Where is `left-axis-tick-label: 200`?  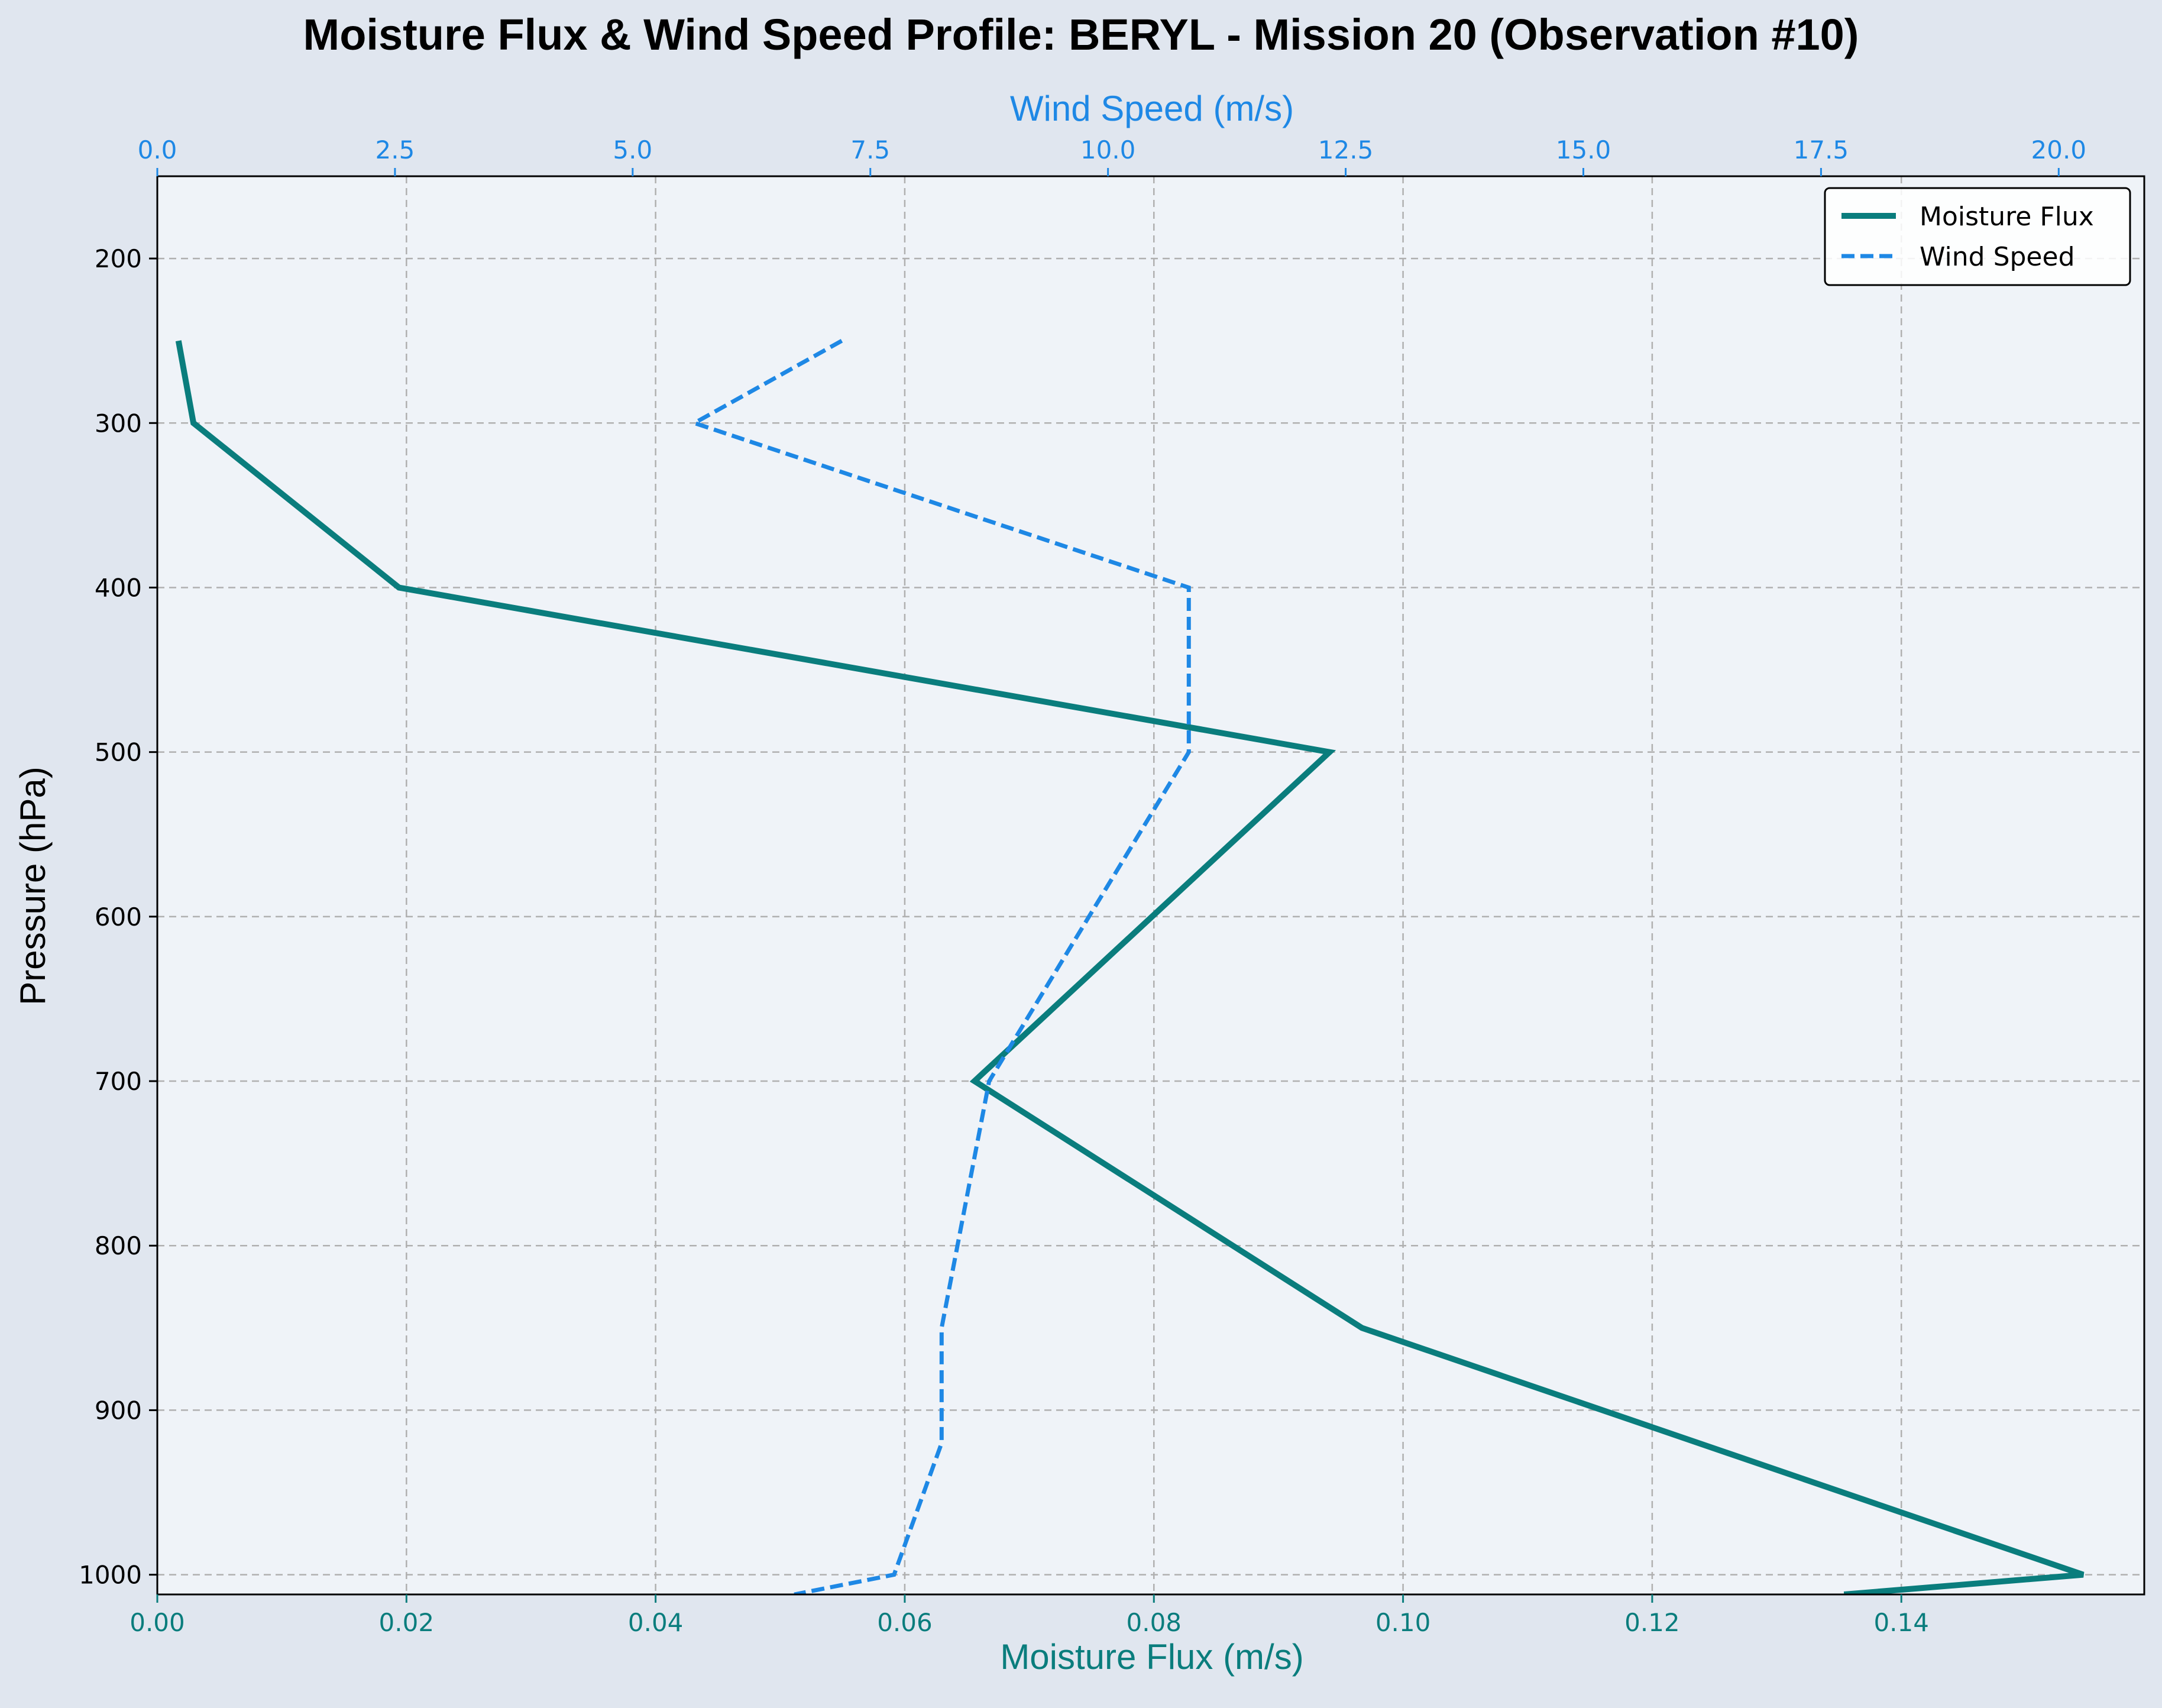 left-axis-tick-label: 200 is located at coordinates (118, 259).